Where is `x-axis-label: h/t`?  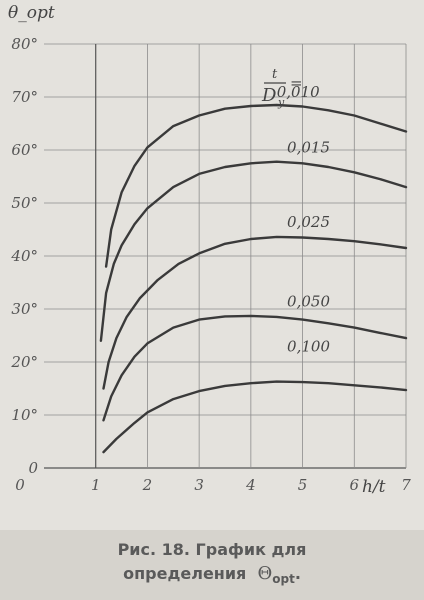
x-axis-label: h/t is located at coordinates (374, 487).